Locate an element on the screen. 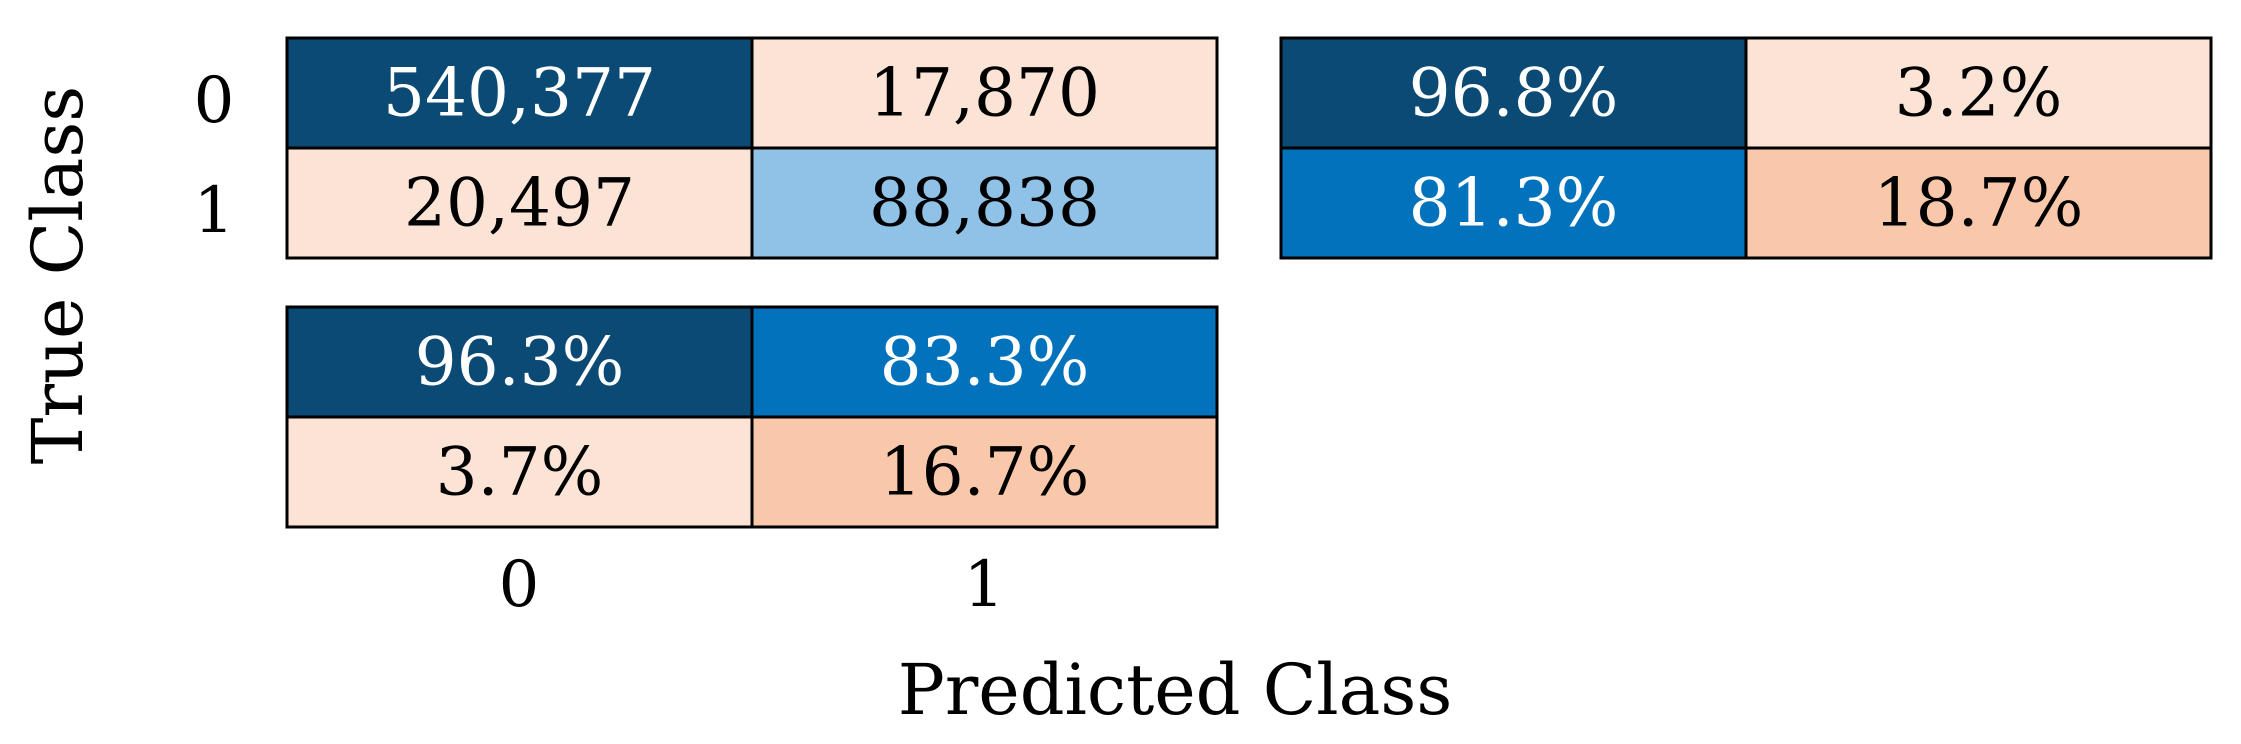 This screenshot has width=2241, height=744. matrix-confusion-counts-label-0-1: 17,870 is located at coordinates (984, 93).